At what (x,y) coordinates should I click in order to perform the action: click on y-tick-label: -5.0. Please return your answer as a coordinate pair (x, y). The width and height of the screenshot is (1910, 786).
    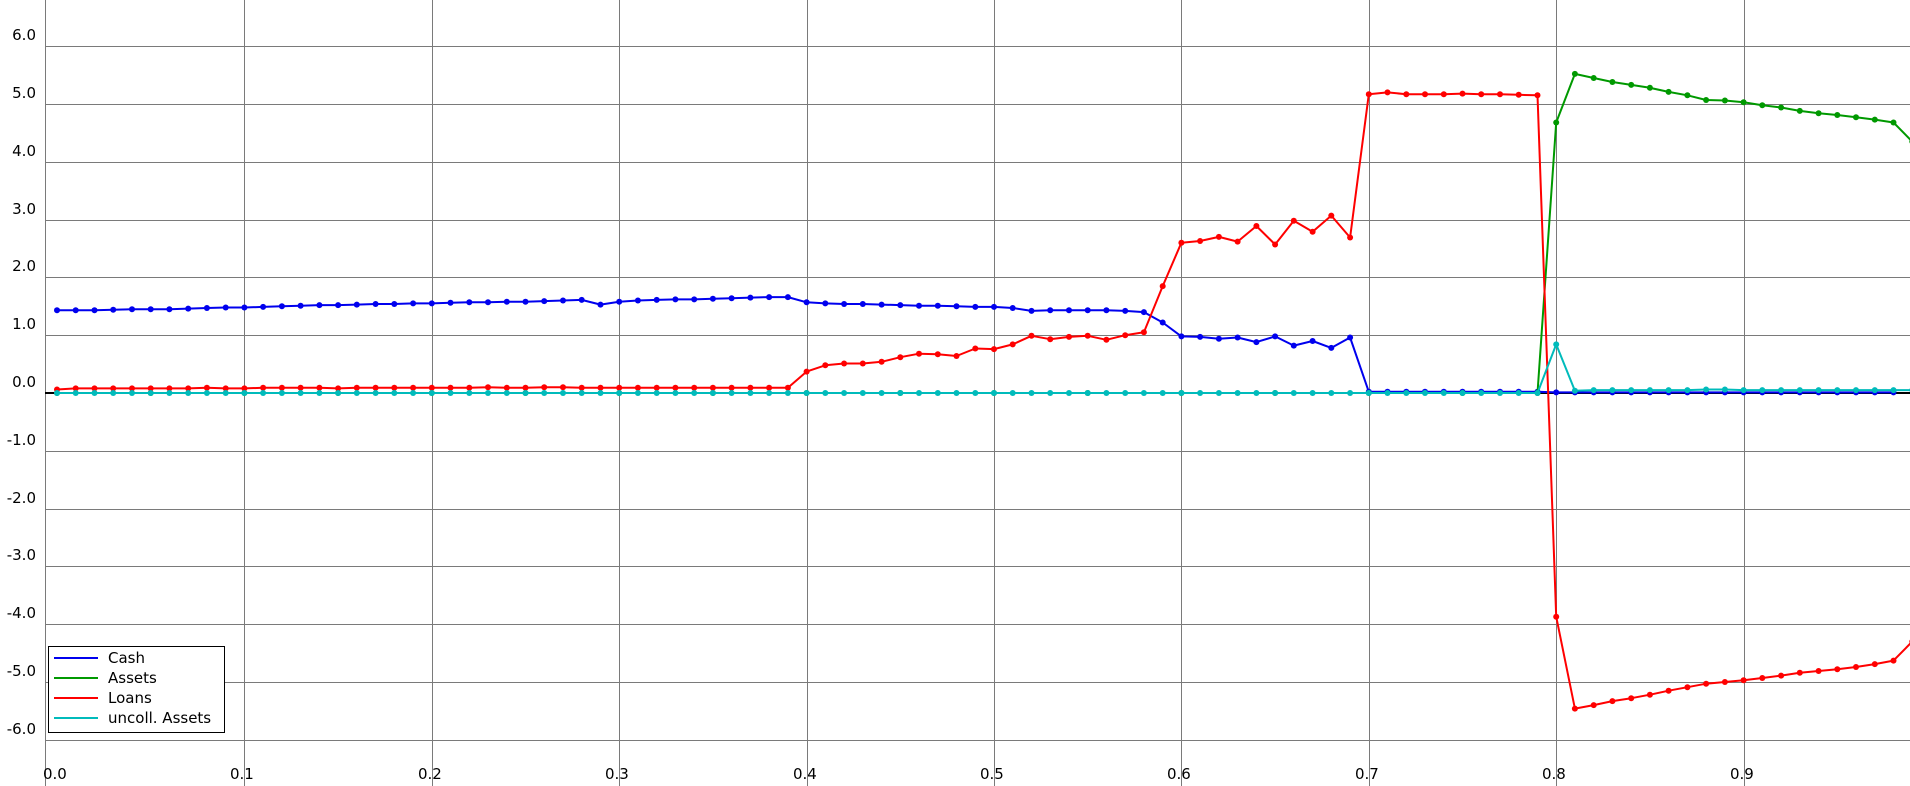
    Looking at the image, I should click on (21, 671).